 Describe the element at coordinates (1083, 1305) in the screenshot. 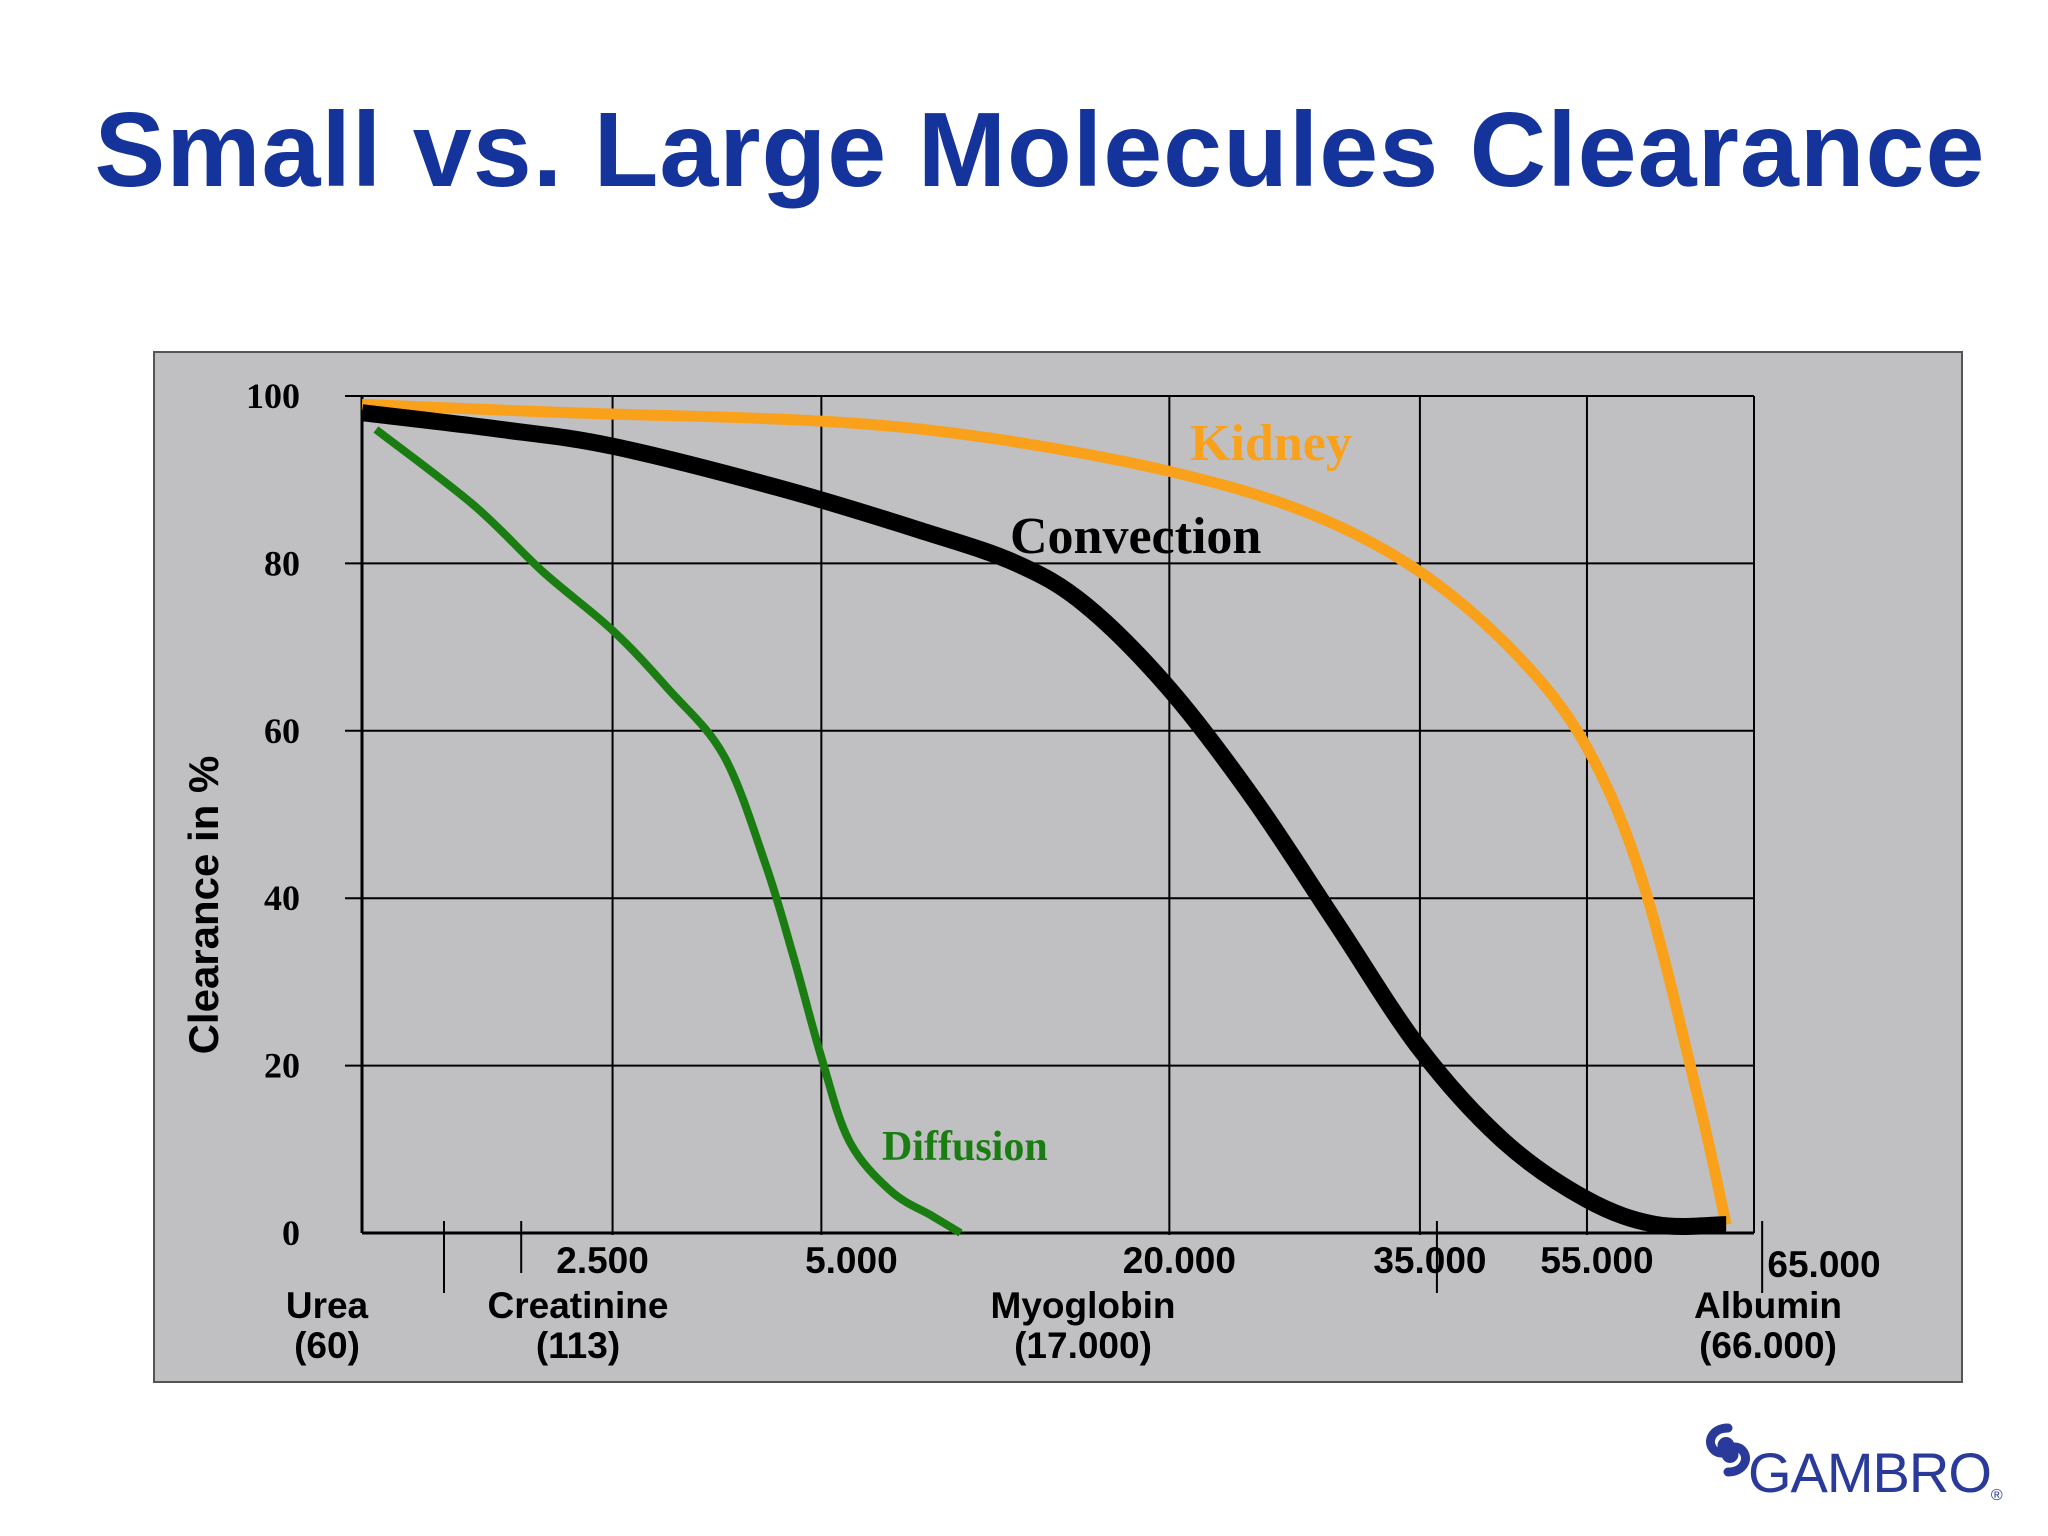

I see `molecule-name: Myoglobin` at that location.